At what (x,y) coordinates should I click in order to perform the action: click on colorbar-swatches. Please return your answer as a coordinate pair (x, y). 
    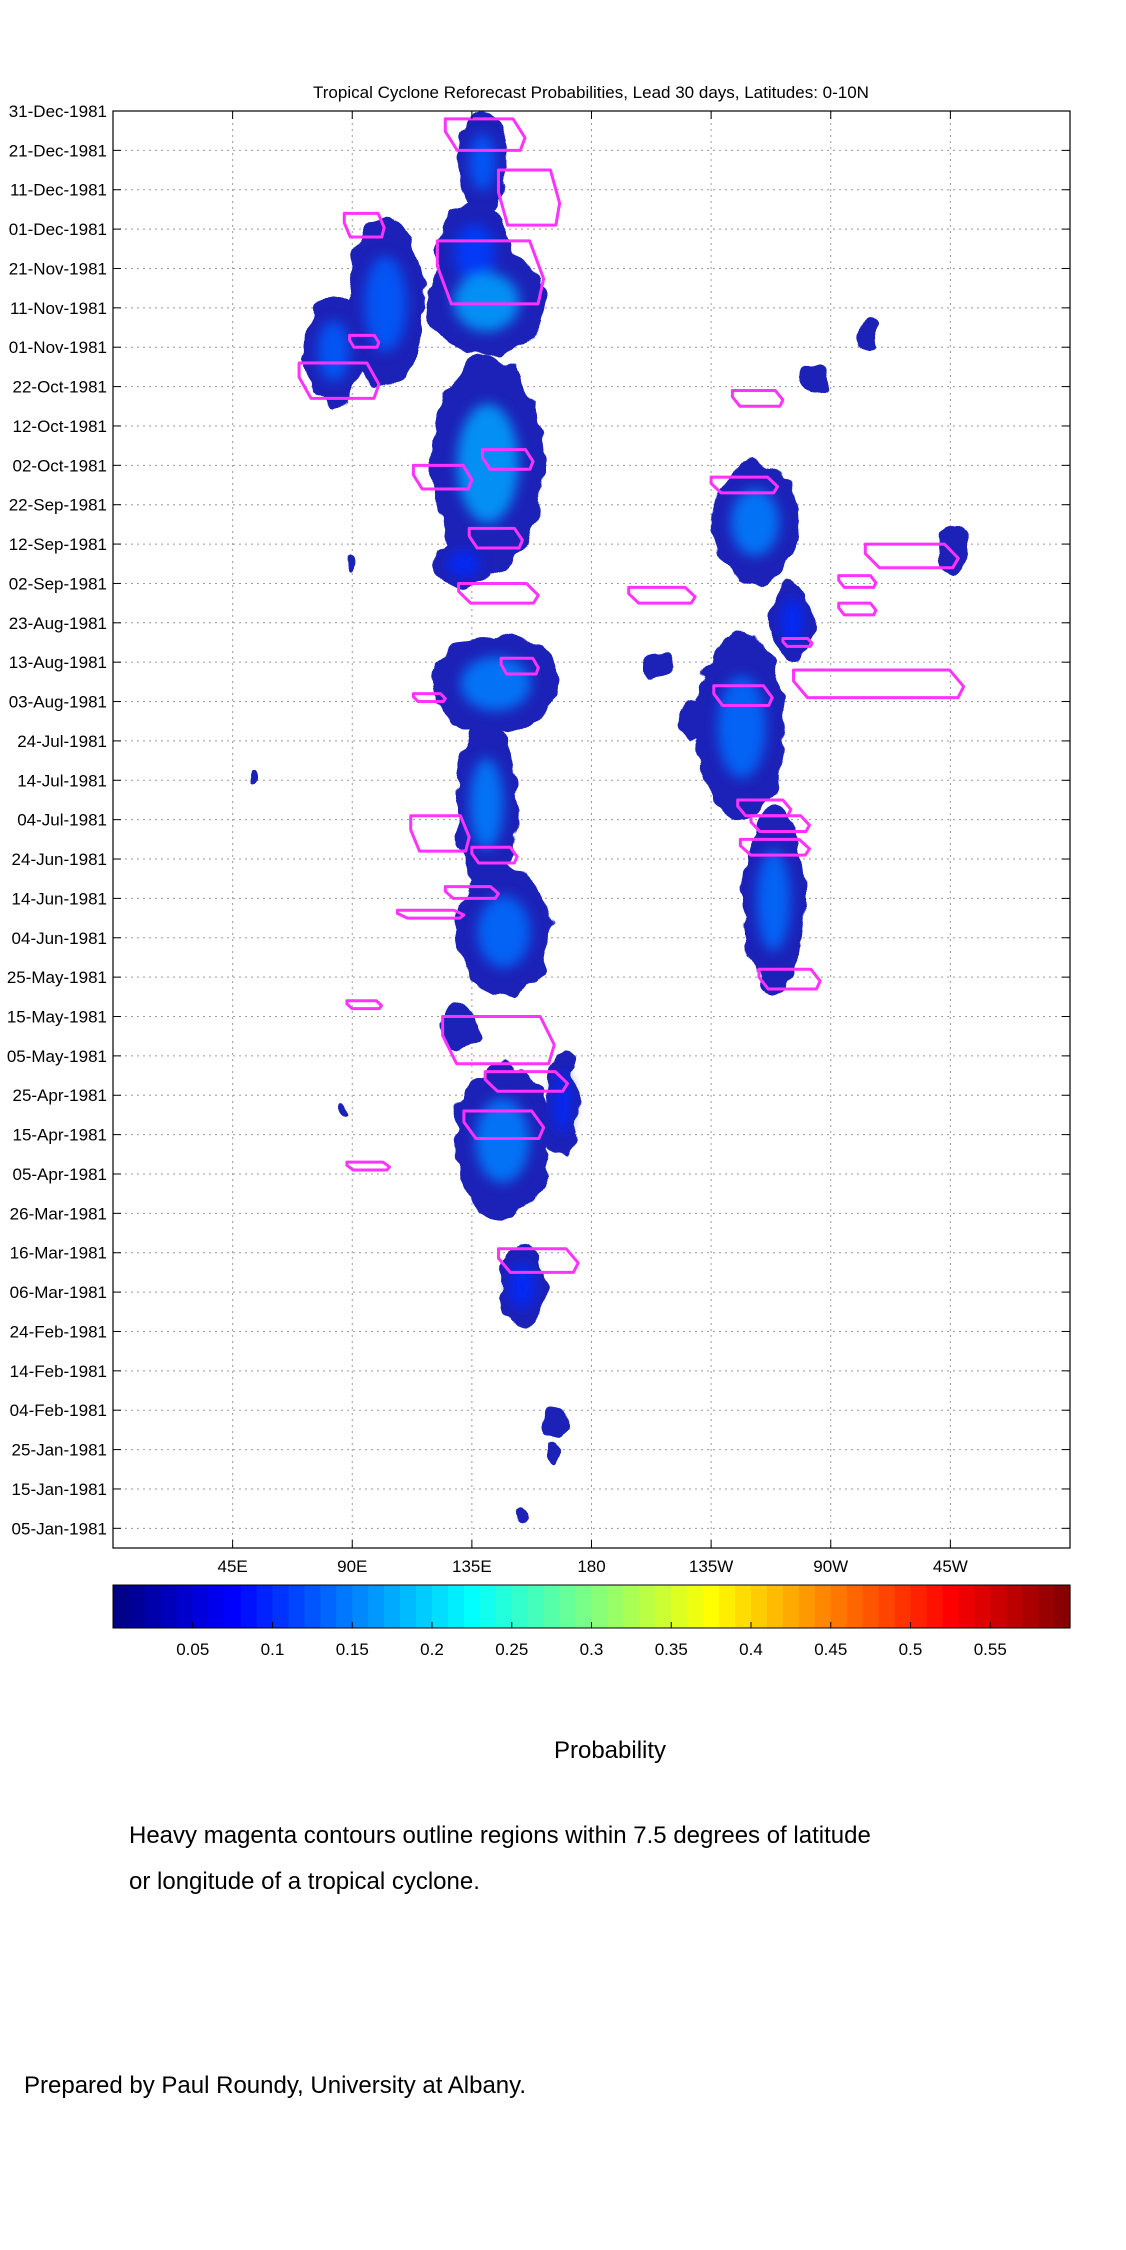
    Looking at the image, I should click on (592, 1606).